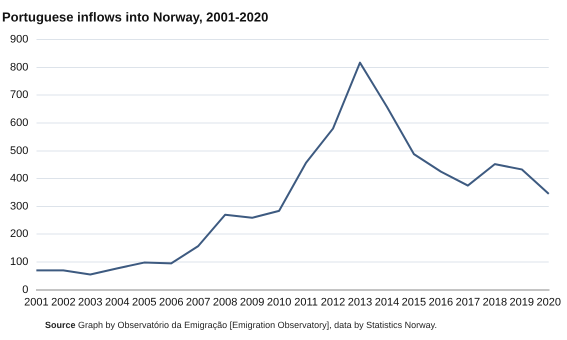  Describe the element at coordinates (468, 302) in the screenshot. I see `x-tick-label: 2017` at that location.